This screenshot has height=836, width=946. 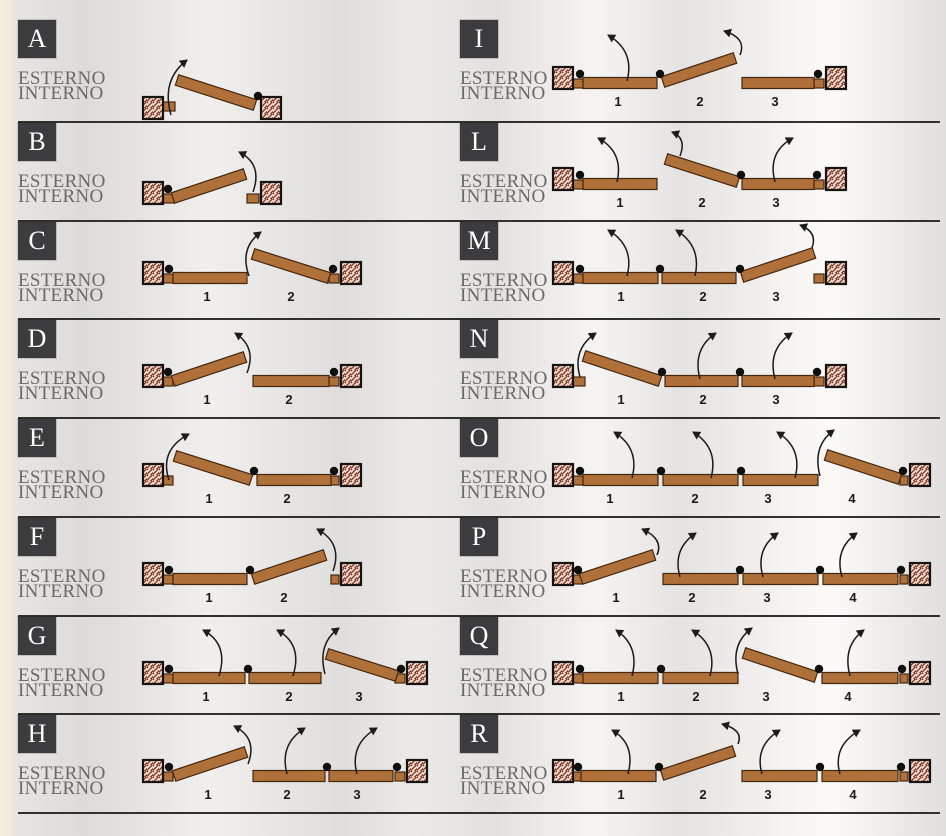 What do you see at coordinates (479, 142) in the screenshot?
I see `config-L-letter-badge: L` at bounding box center [479, 142].